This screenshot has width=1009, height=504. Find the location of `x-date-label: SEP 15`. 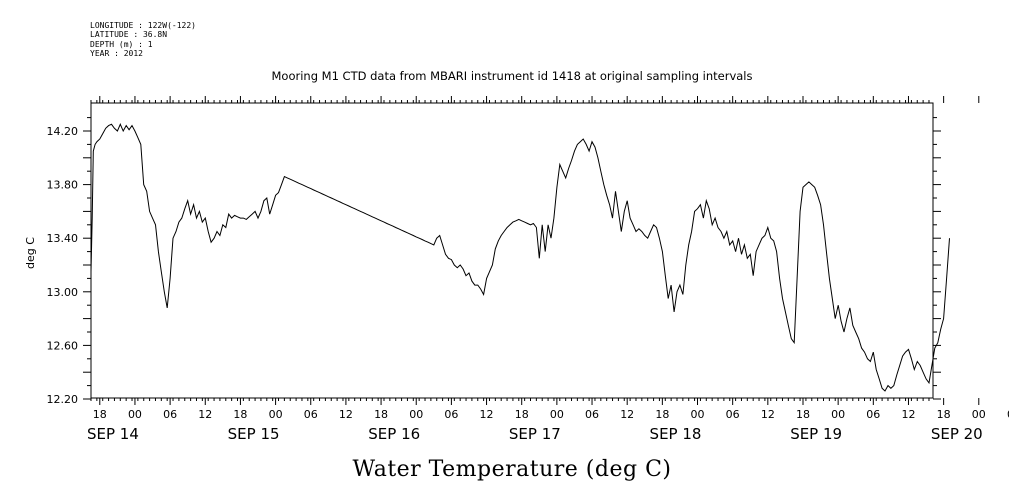

x-date-label: SEP 15 is located at coordinates (254, 434).